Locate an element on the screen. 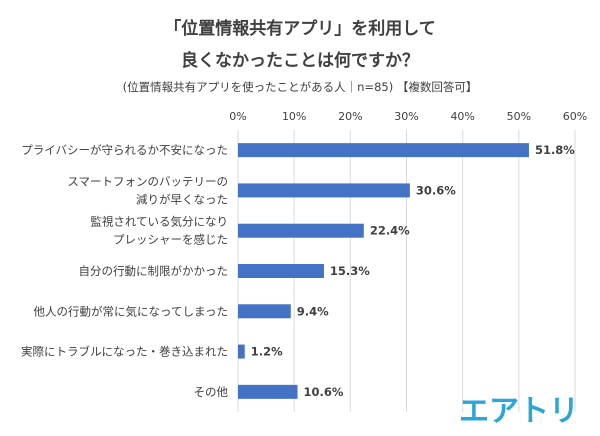 Image resolution: width=600 pixels, height=436 pixels. category-label: プレッシャーを感じた is located at coordinates (170, 240).